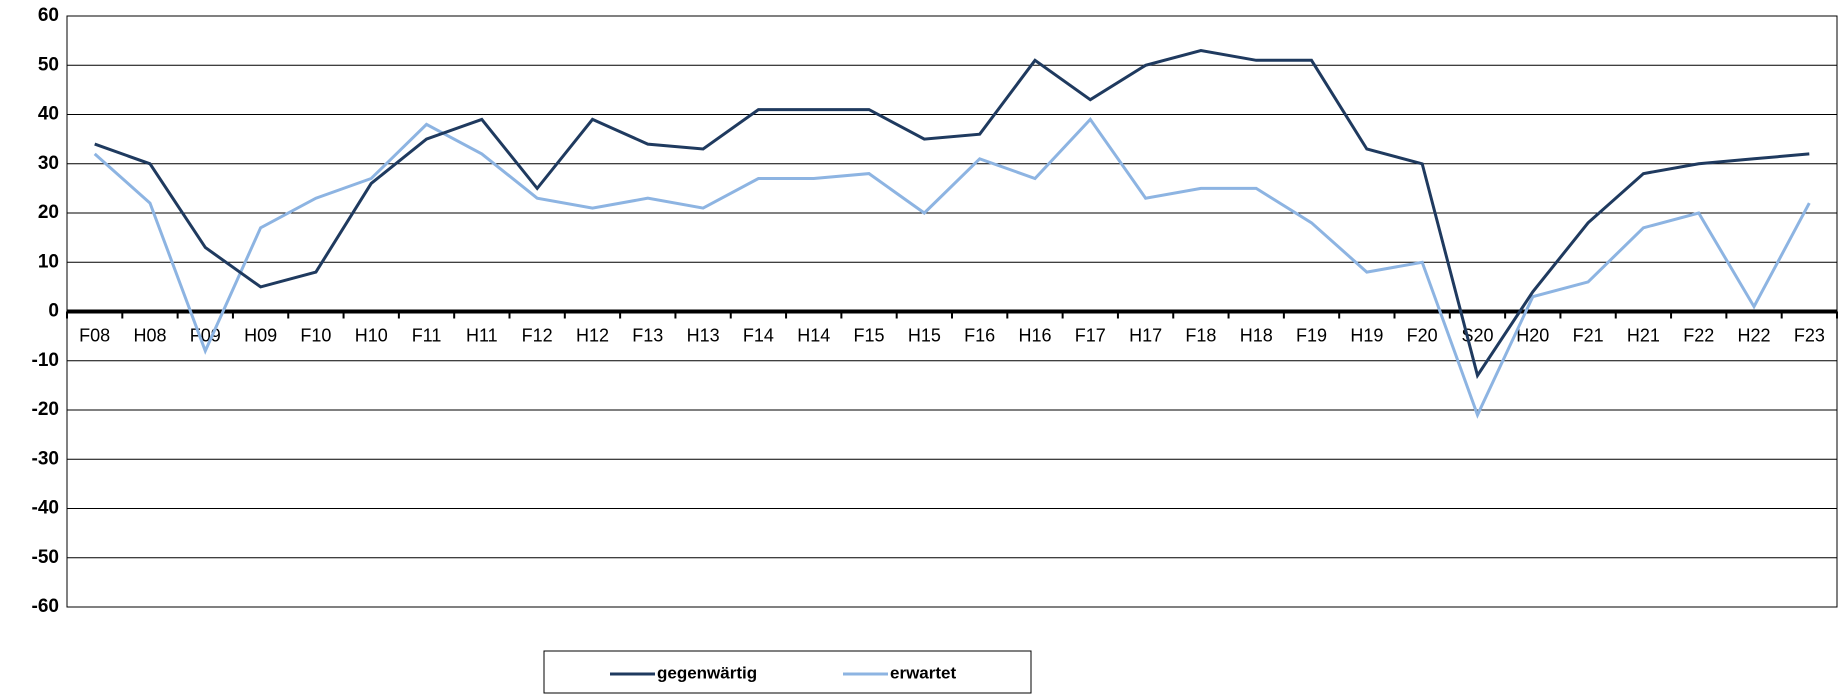 This screenshot has width=1839, height=694. I want to click on x-tick-label: H18, so click(1256, 335).